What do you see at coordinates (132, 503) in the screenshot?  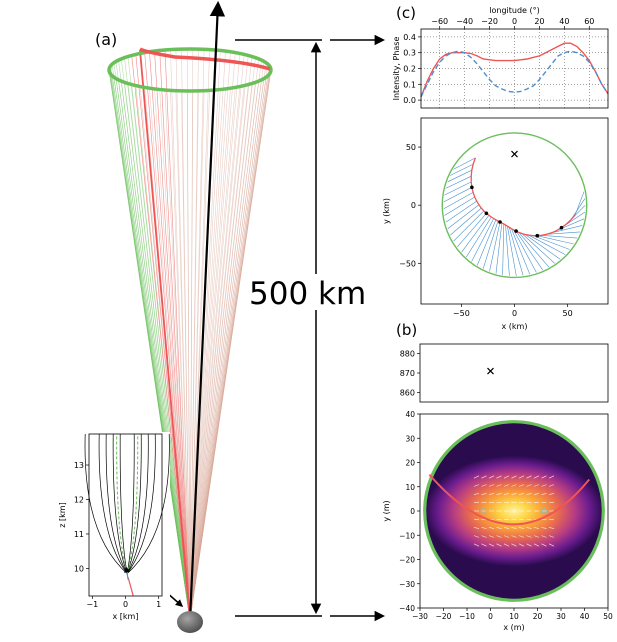 I see `green-dashed-line` at bounding box center [132, 503].